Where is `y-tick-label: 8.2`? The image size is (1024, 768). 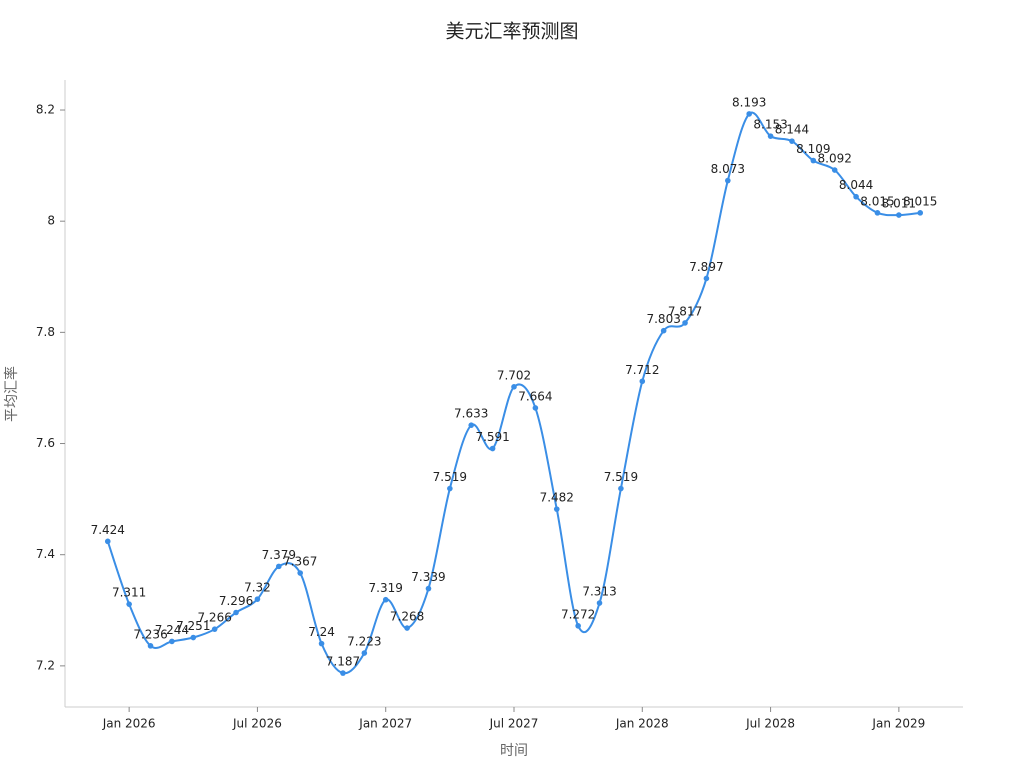 y-tick-label: 8.2 is located at coordinates (45, 110).